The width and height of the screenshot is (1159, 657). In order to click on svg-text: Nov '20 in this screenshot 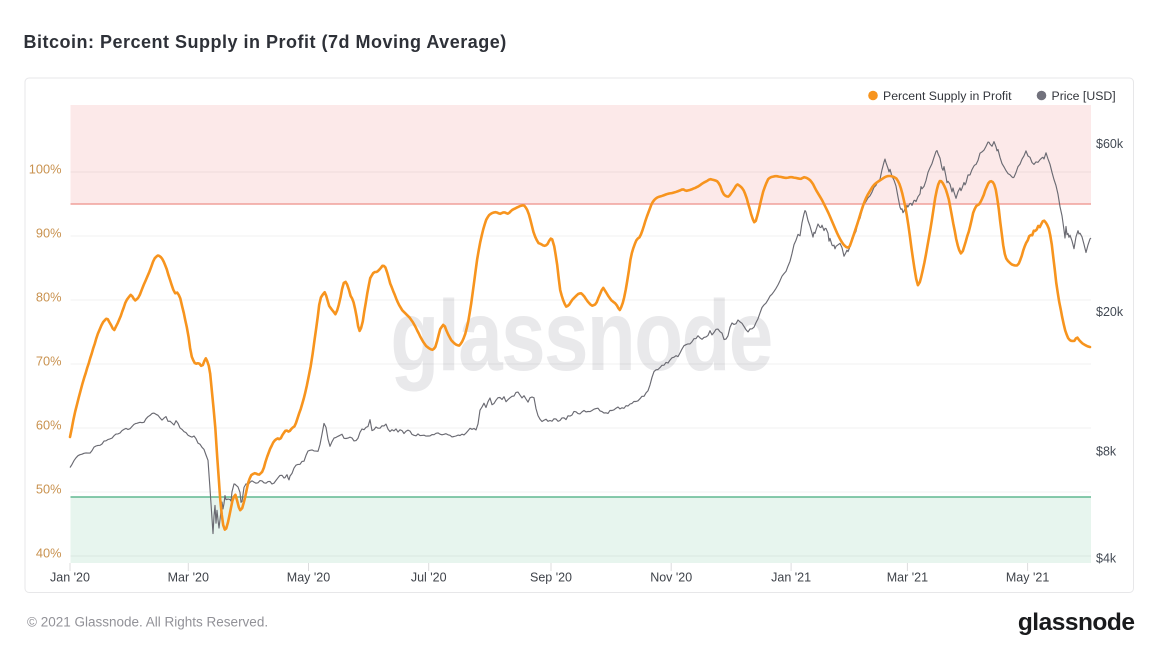, I will do `click(671, 578)`.